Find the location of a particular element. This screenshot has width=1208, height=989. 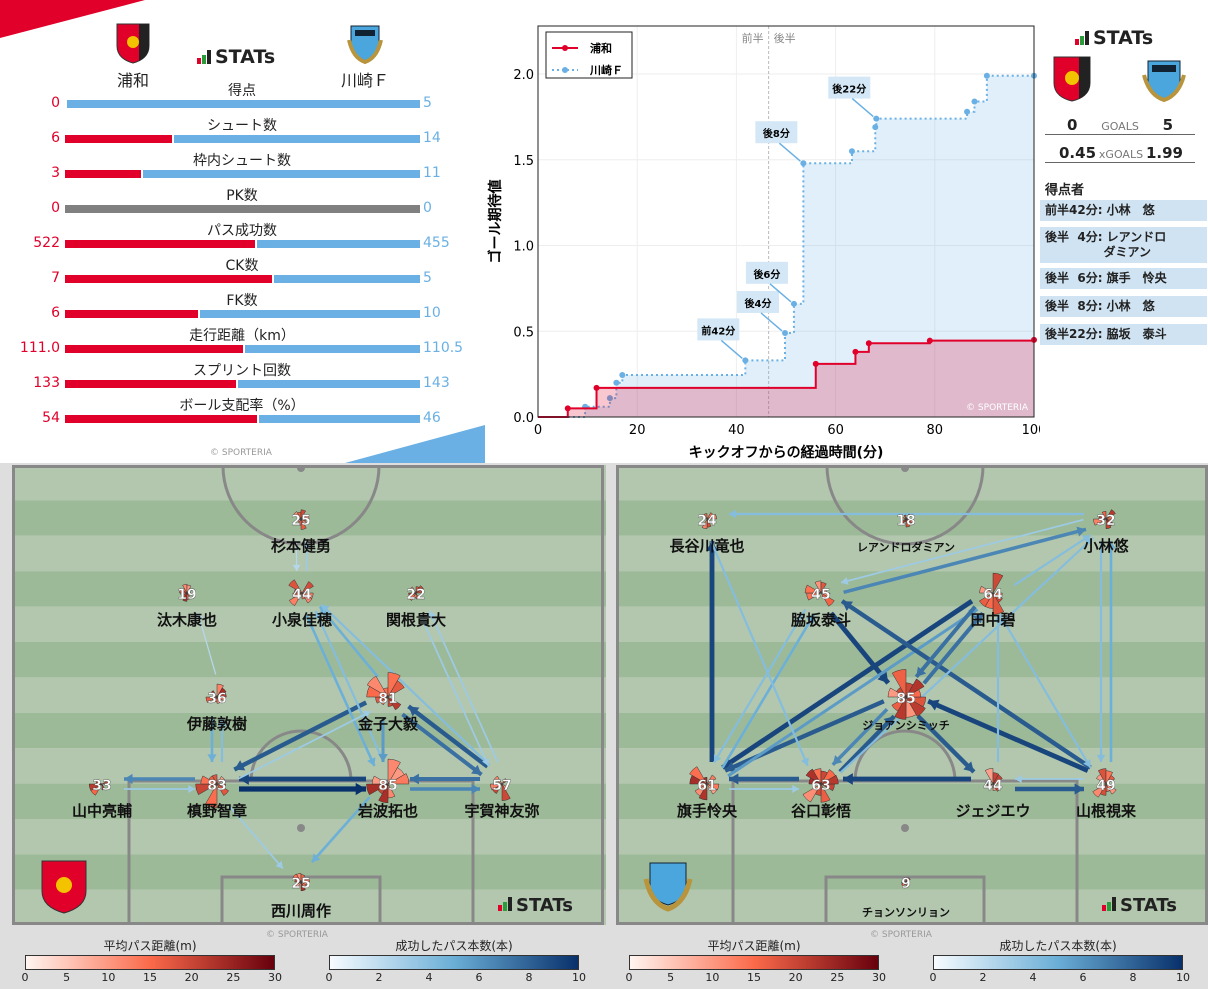

player-node: 81 金子大毅 is located at coordinates (388, 702).